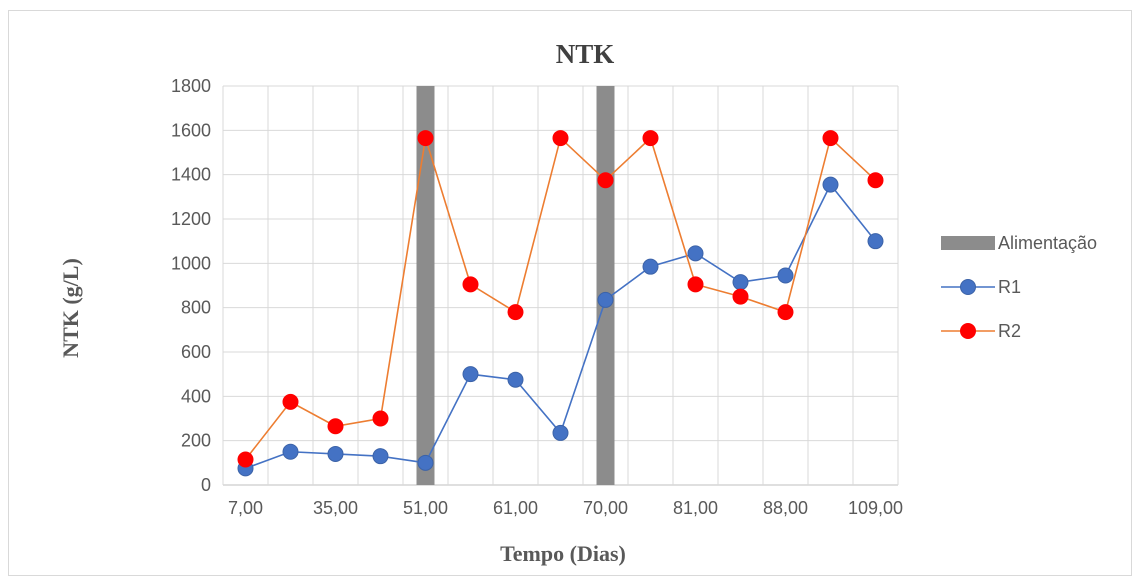 The height and width of the screenshot is (583, 1140). I want to click on y-tick-labels: 0 200 400 600 800 1000 1200 1400 1600 1800, so click(191, 285).